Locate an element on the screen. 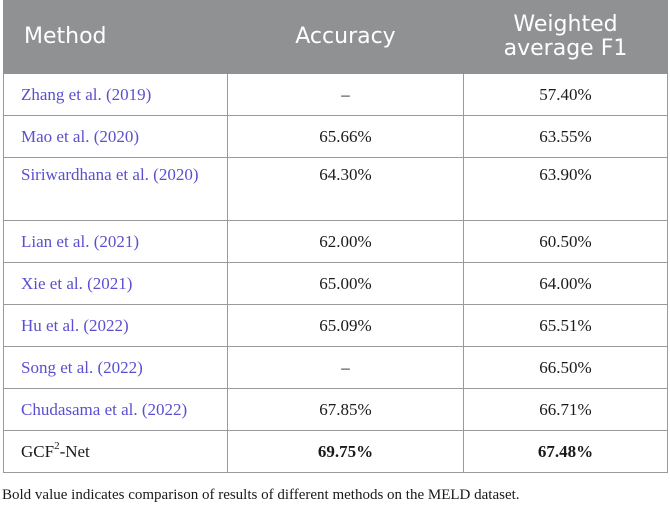 This screenshot has height=514, width=670. f1-cell: 63.55% is located at coordinates (565, 136).